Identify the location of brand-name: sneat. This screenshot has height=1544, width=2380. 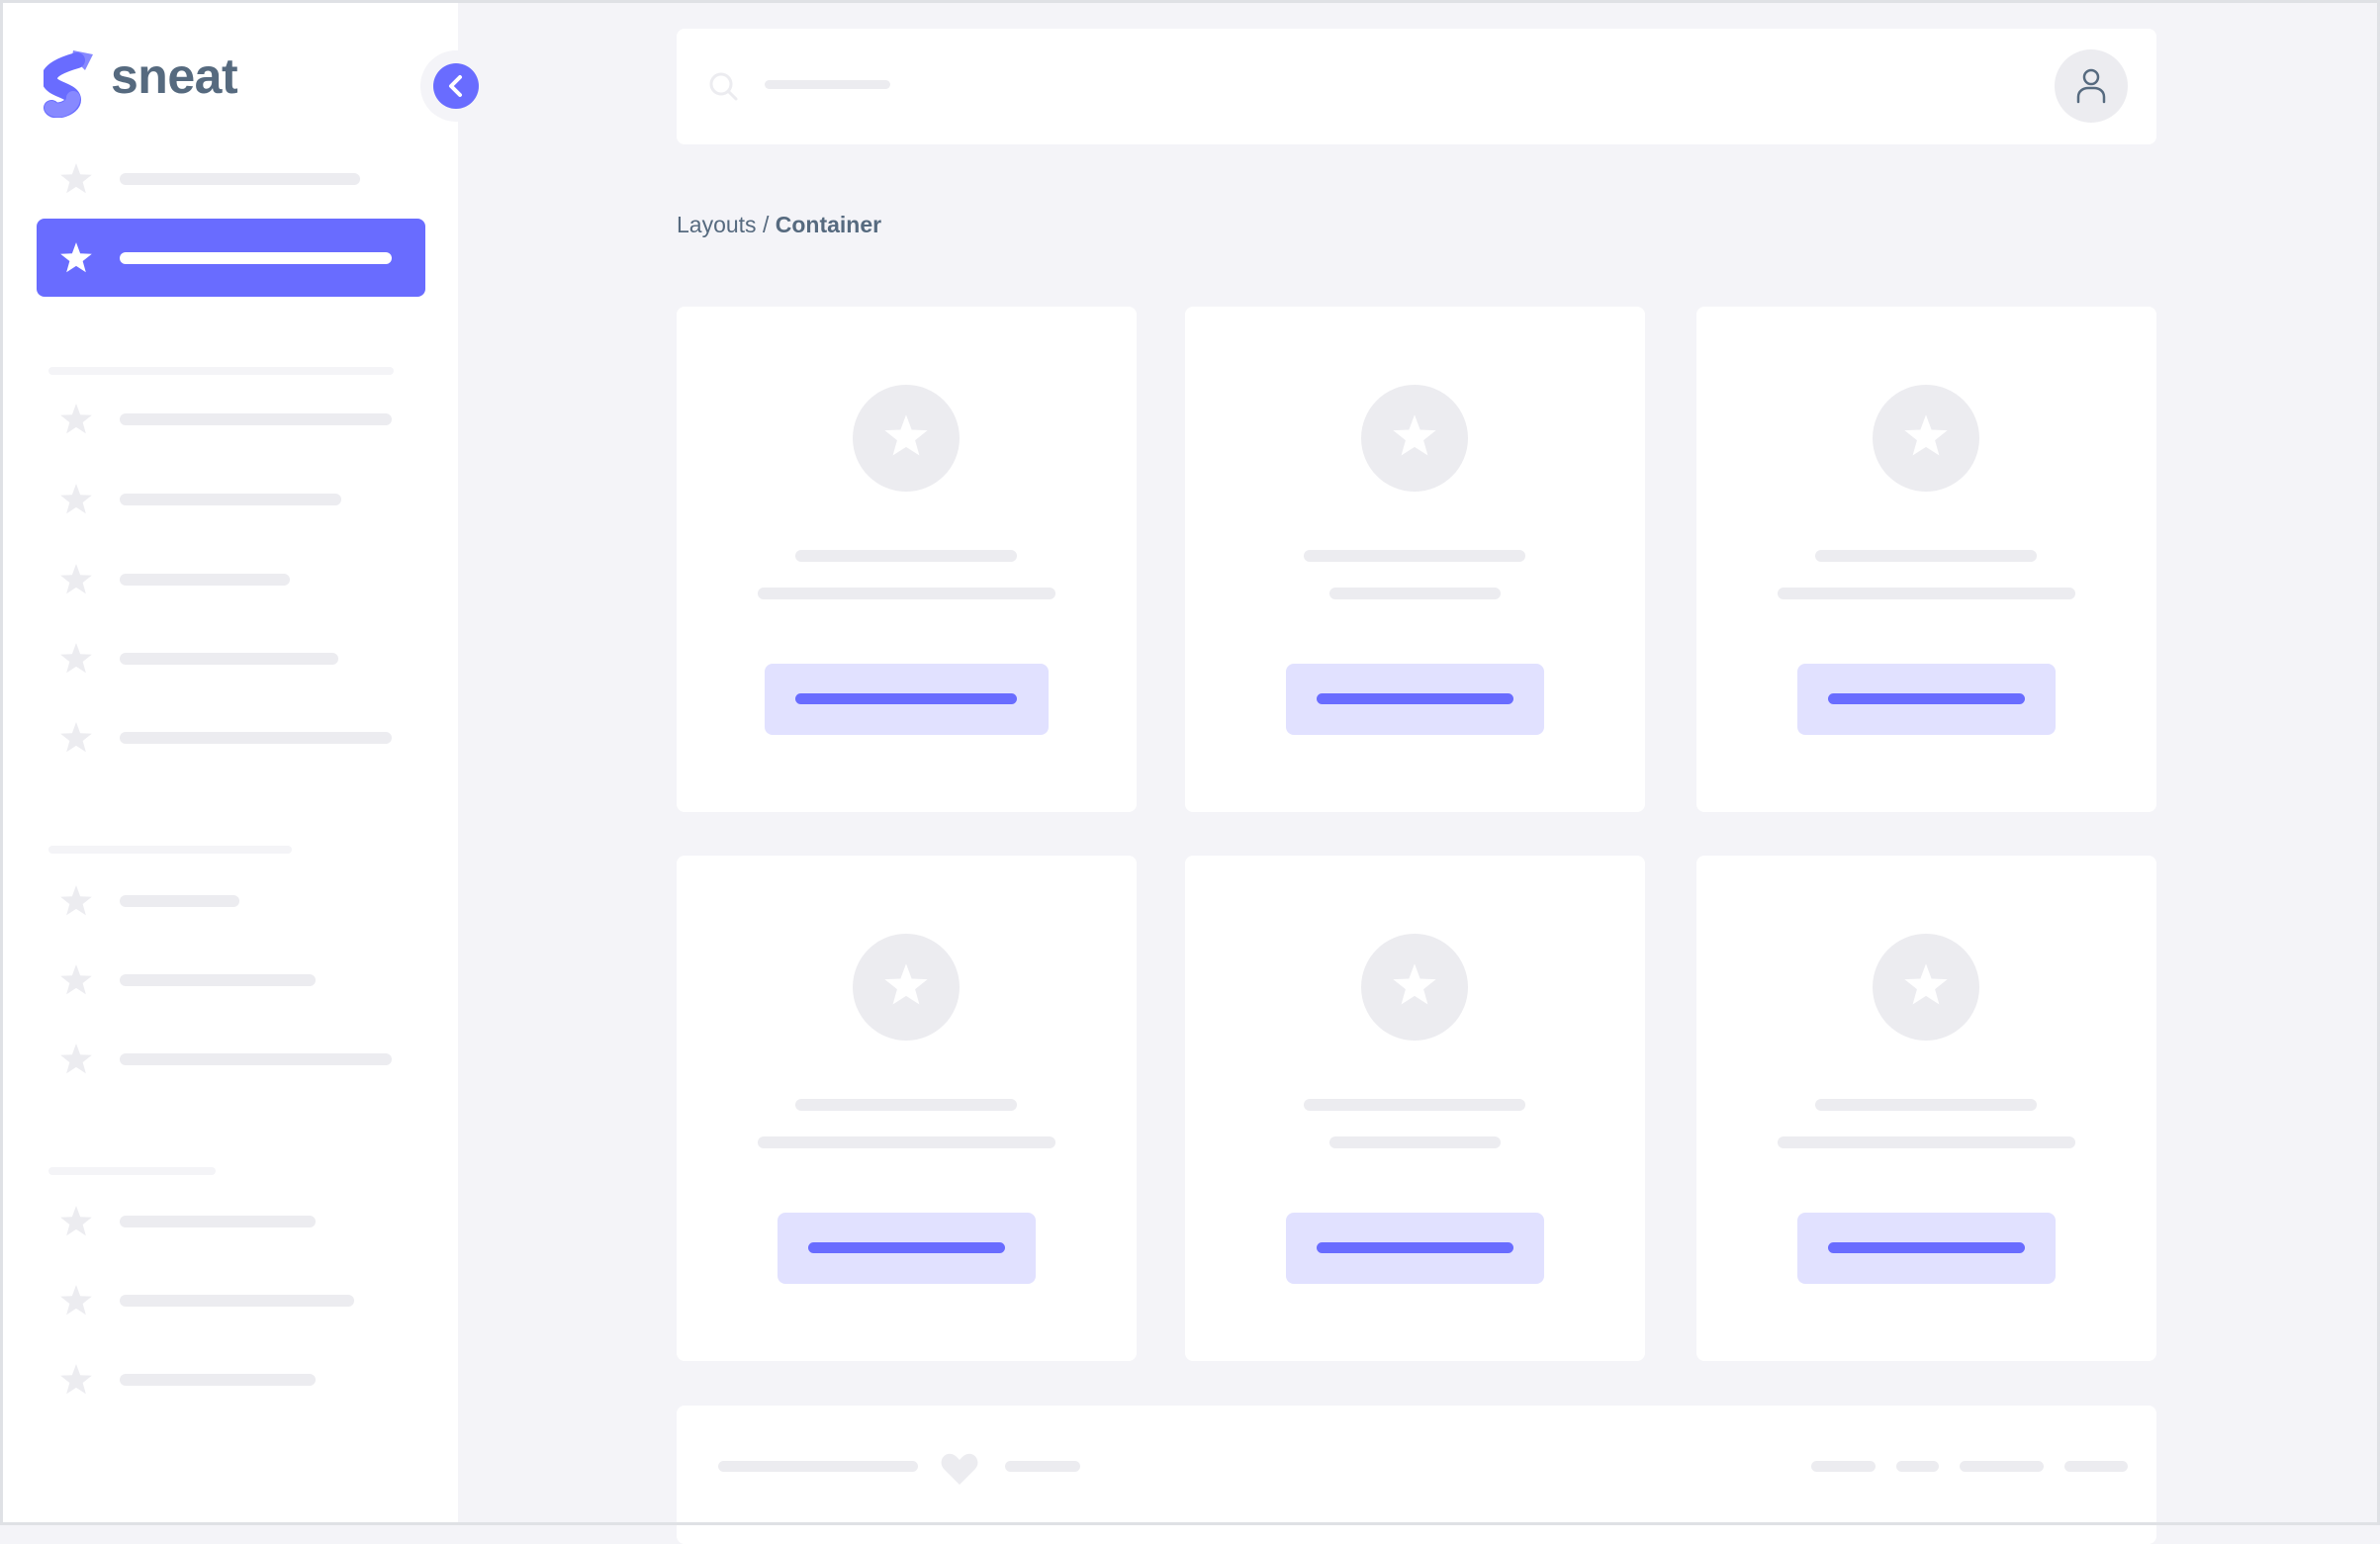
(174, 76).